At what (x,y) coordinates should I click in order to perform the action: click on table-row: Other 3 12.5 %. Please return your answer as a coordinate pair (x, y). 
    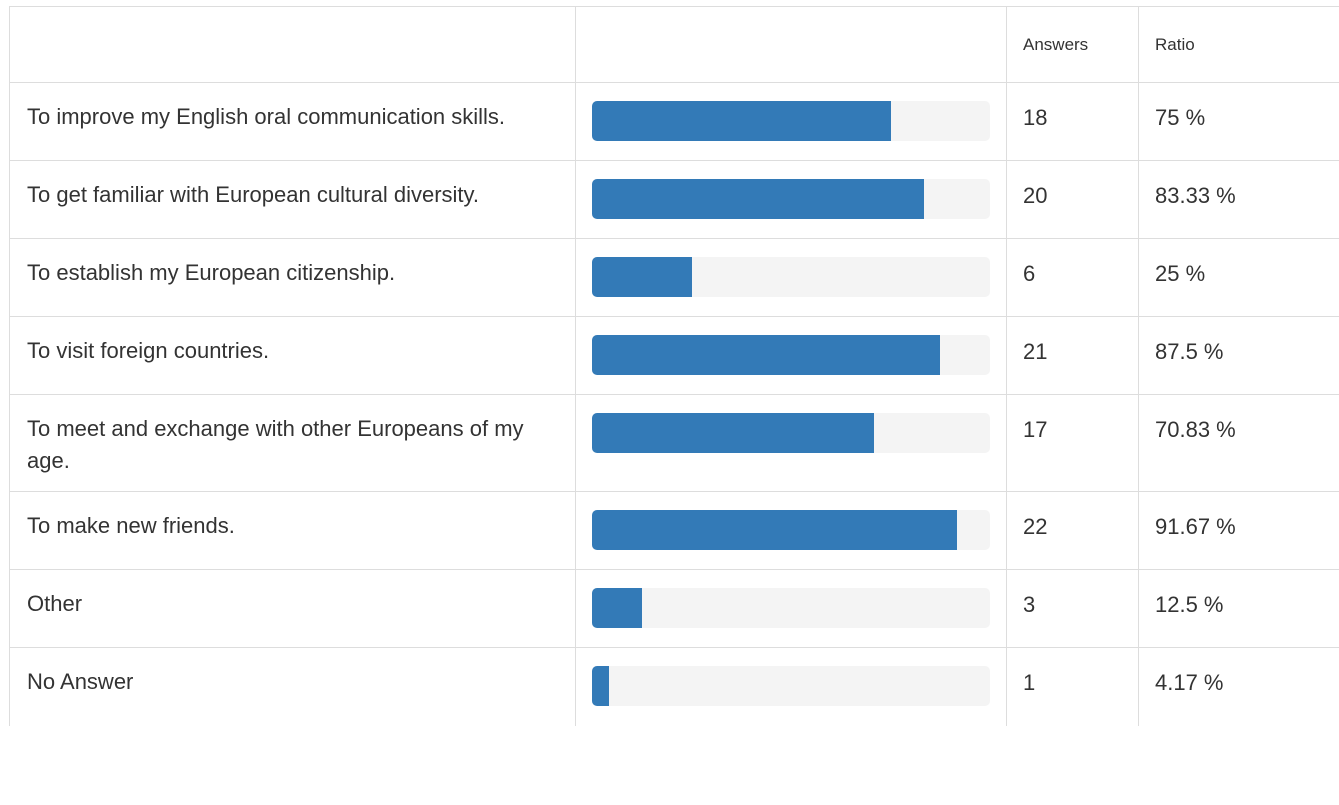
    Looking at the image, I should click on (674, 608).